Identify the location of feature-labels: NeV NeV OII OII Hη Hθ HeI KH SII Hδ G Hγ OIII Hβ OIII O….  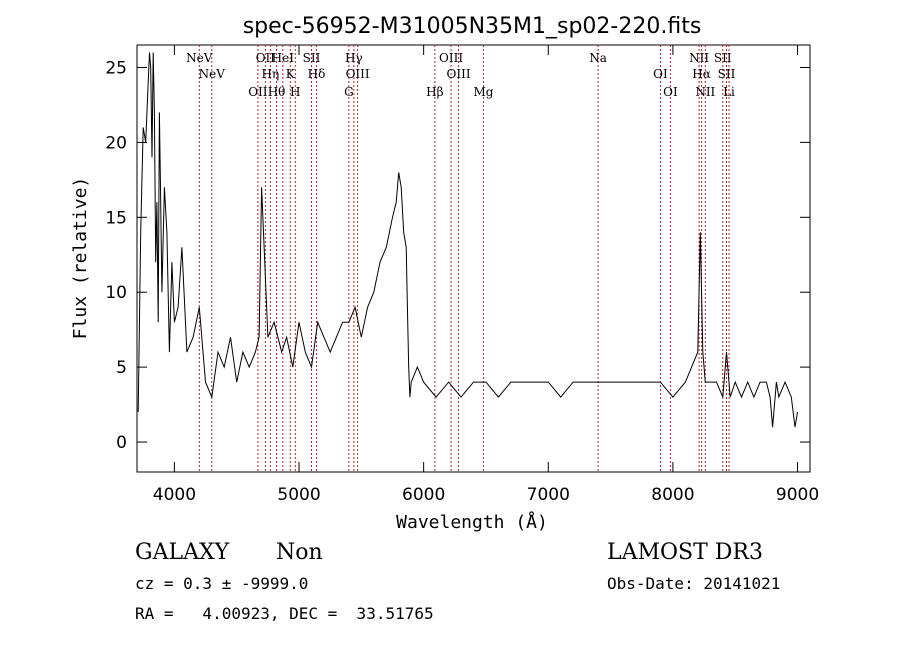
(460, 75).